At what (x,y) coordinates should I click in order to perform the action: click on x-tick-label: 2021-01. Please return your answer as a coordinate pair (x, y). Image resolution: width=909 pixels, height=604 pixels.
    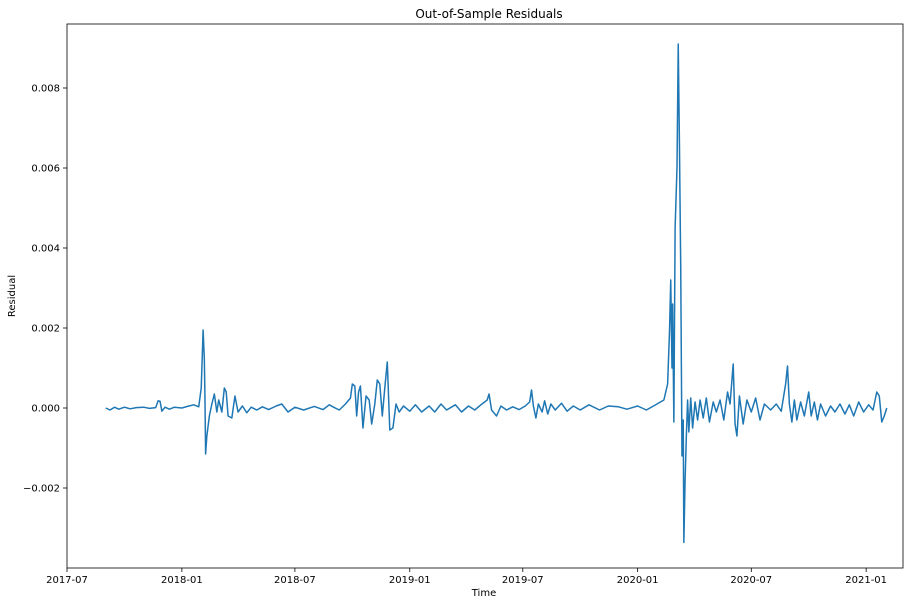
    Looking at the image, I should click on (866, 580).